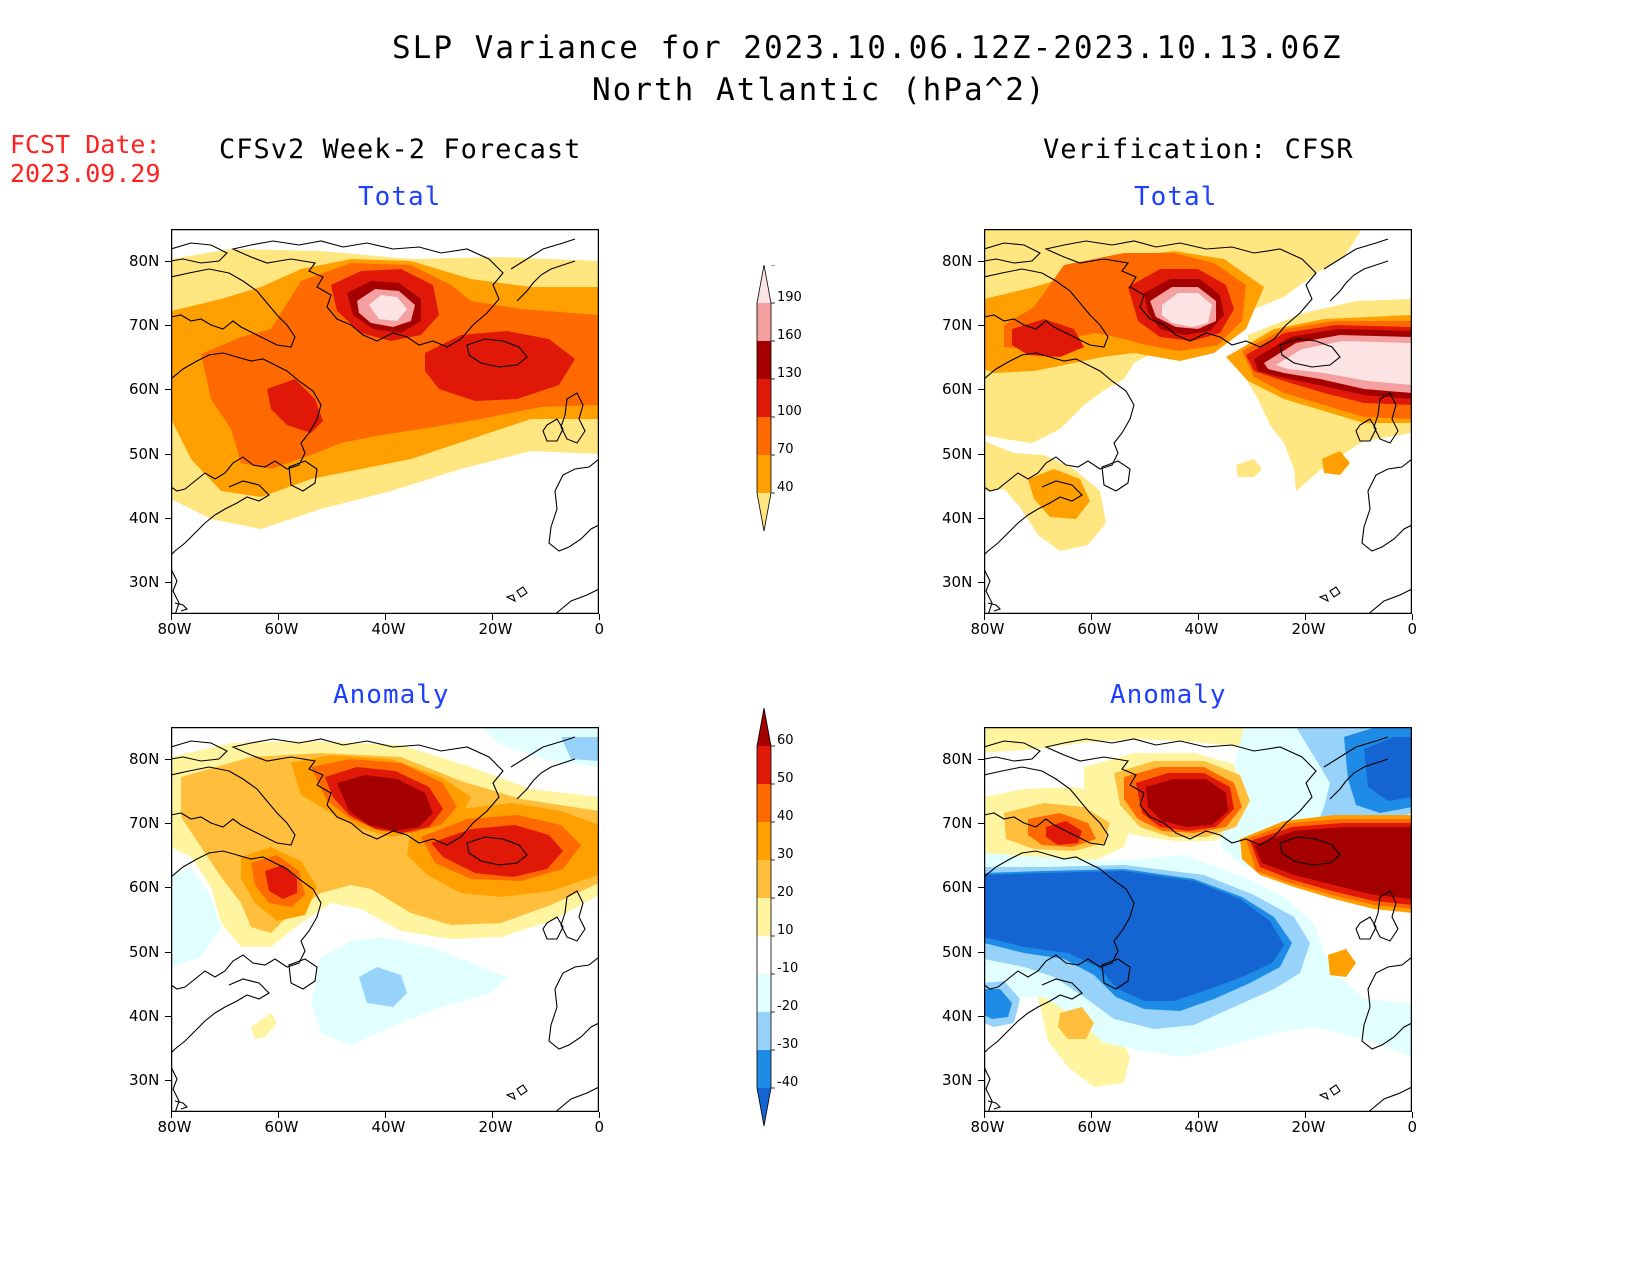 The width and height of the screenshot is (1650, 1275). I want to click on colorbar-level-label: 30, so click(785, 854).